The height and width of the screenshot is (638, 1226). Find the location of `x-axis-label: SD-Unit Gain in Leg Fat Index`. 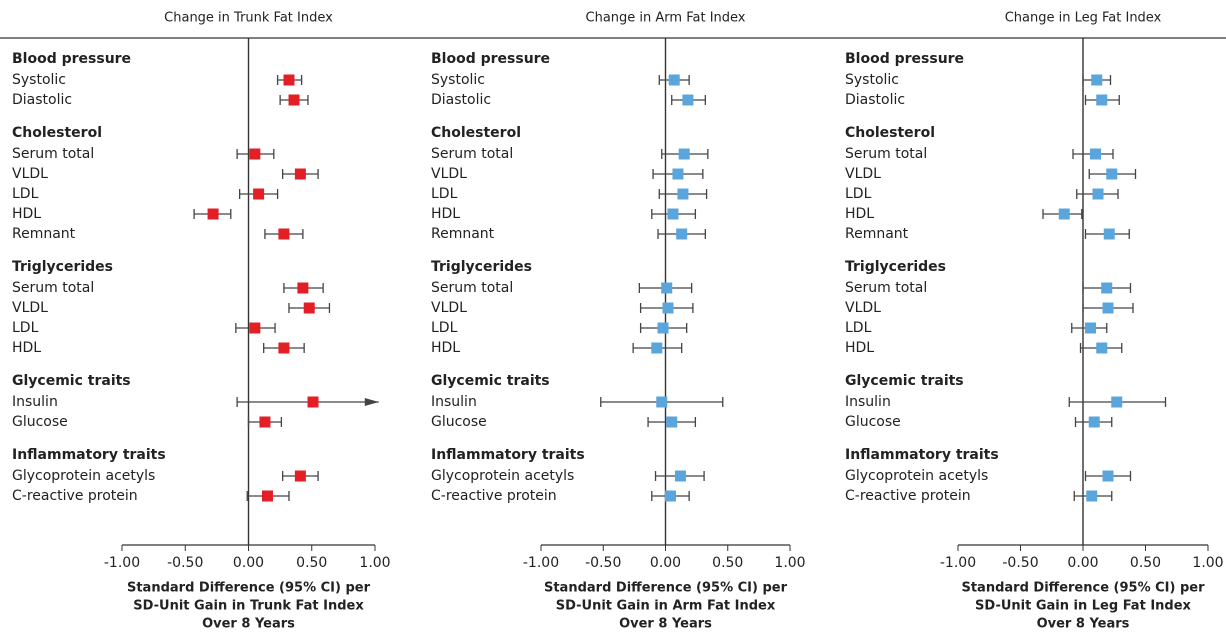

x-axis-label: SD-Unit Gain in Leg Fat Index is located at coordinates (1083, 606).